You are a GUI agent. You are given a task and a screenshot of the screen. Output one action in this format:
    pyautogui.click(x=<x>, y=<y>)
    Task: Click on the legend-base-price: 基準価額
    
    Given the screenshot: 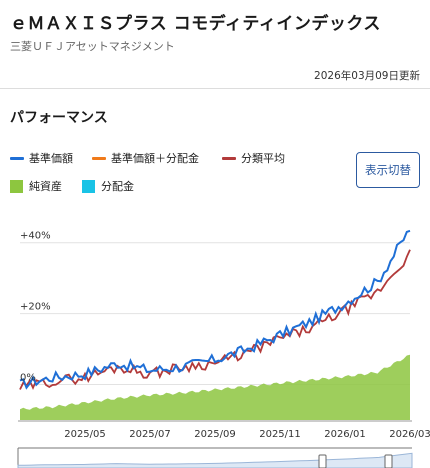 What is the action you would take?
    pyautogui.click(x=41, y=158)
    